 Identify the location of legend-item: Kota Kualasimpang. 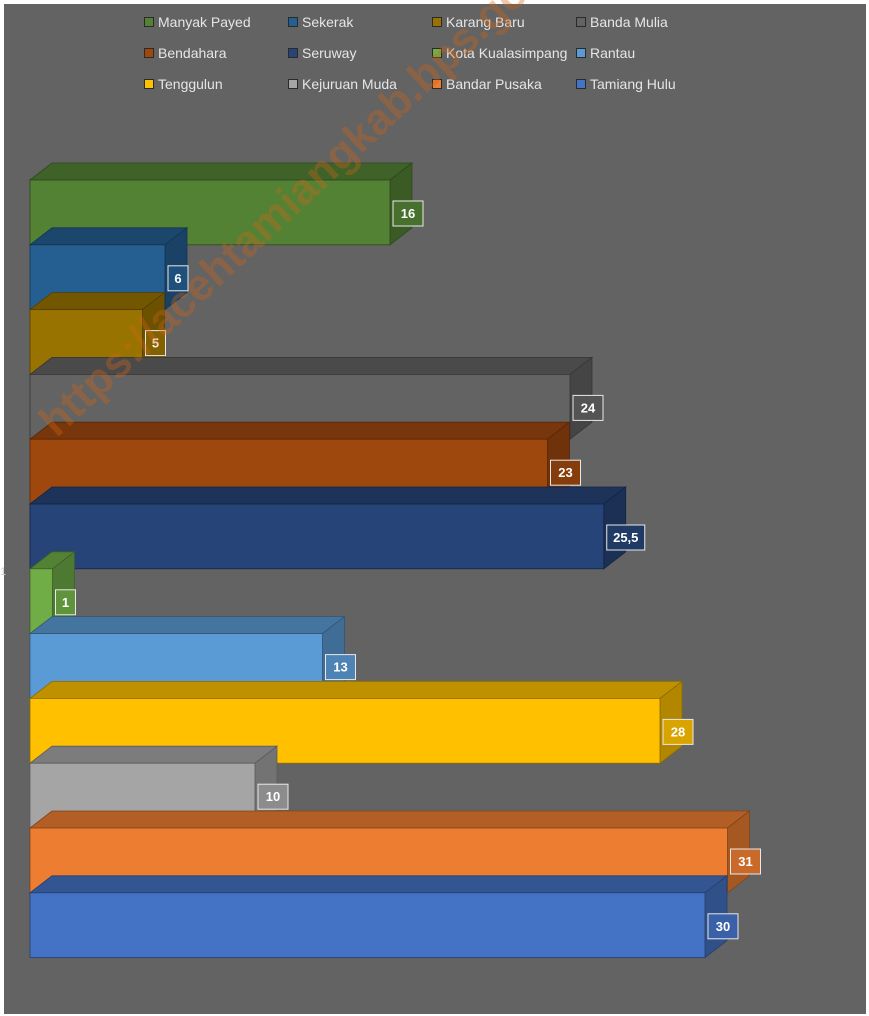
(499, 53).